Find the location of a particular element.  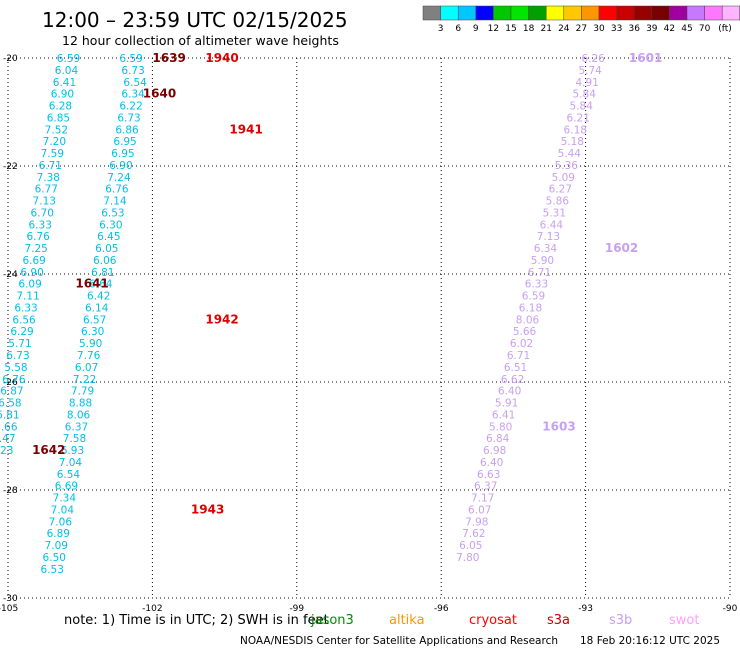

wave-height-label: 6.64 is located at coordinates (101, 285).